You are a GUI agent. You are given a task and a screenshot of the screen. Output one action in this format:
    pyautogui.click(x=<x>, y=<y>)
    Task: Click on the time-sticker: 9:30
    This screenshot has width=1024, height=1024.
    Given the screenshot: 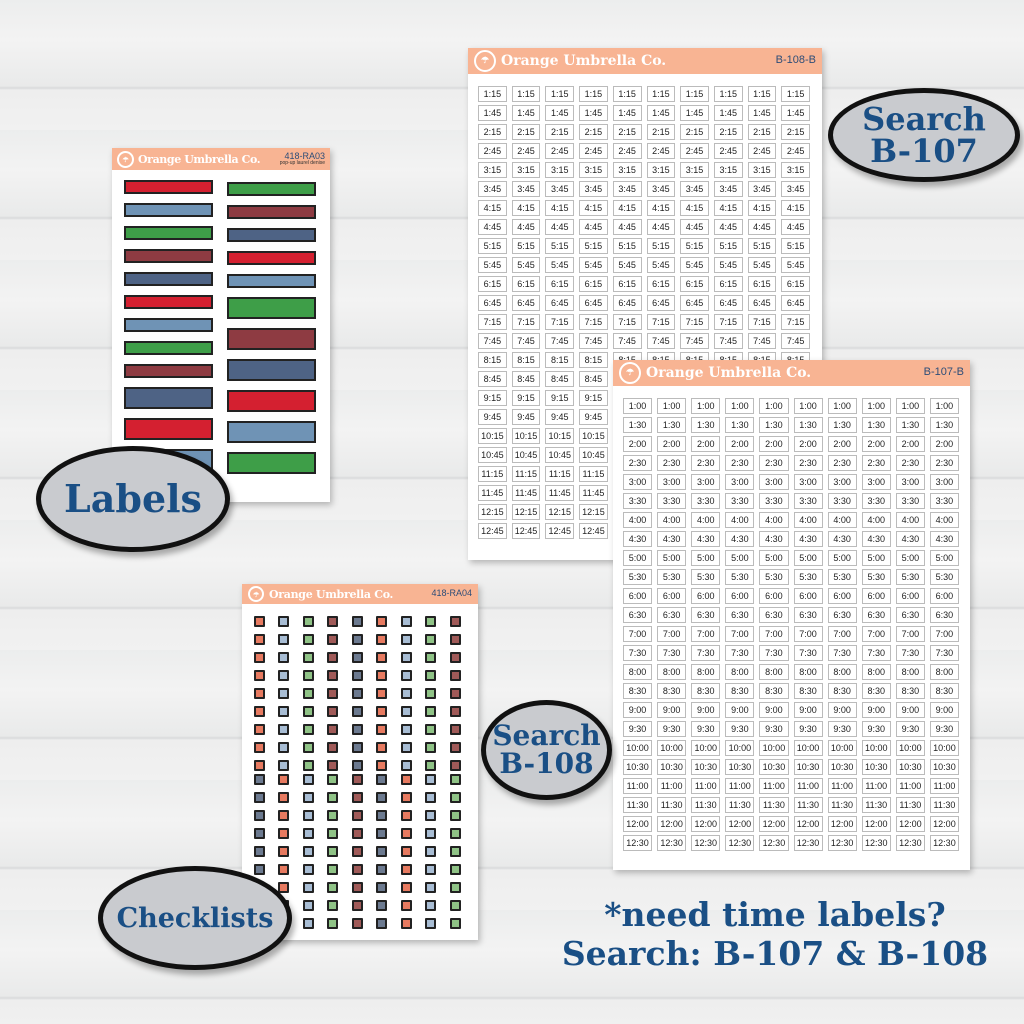 What is the action you would take?
    pyautogui.click(x=876, y=729)
    